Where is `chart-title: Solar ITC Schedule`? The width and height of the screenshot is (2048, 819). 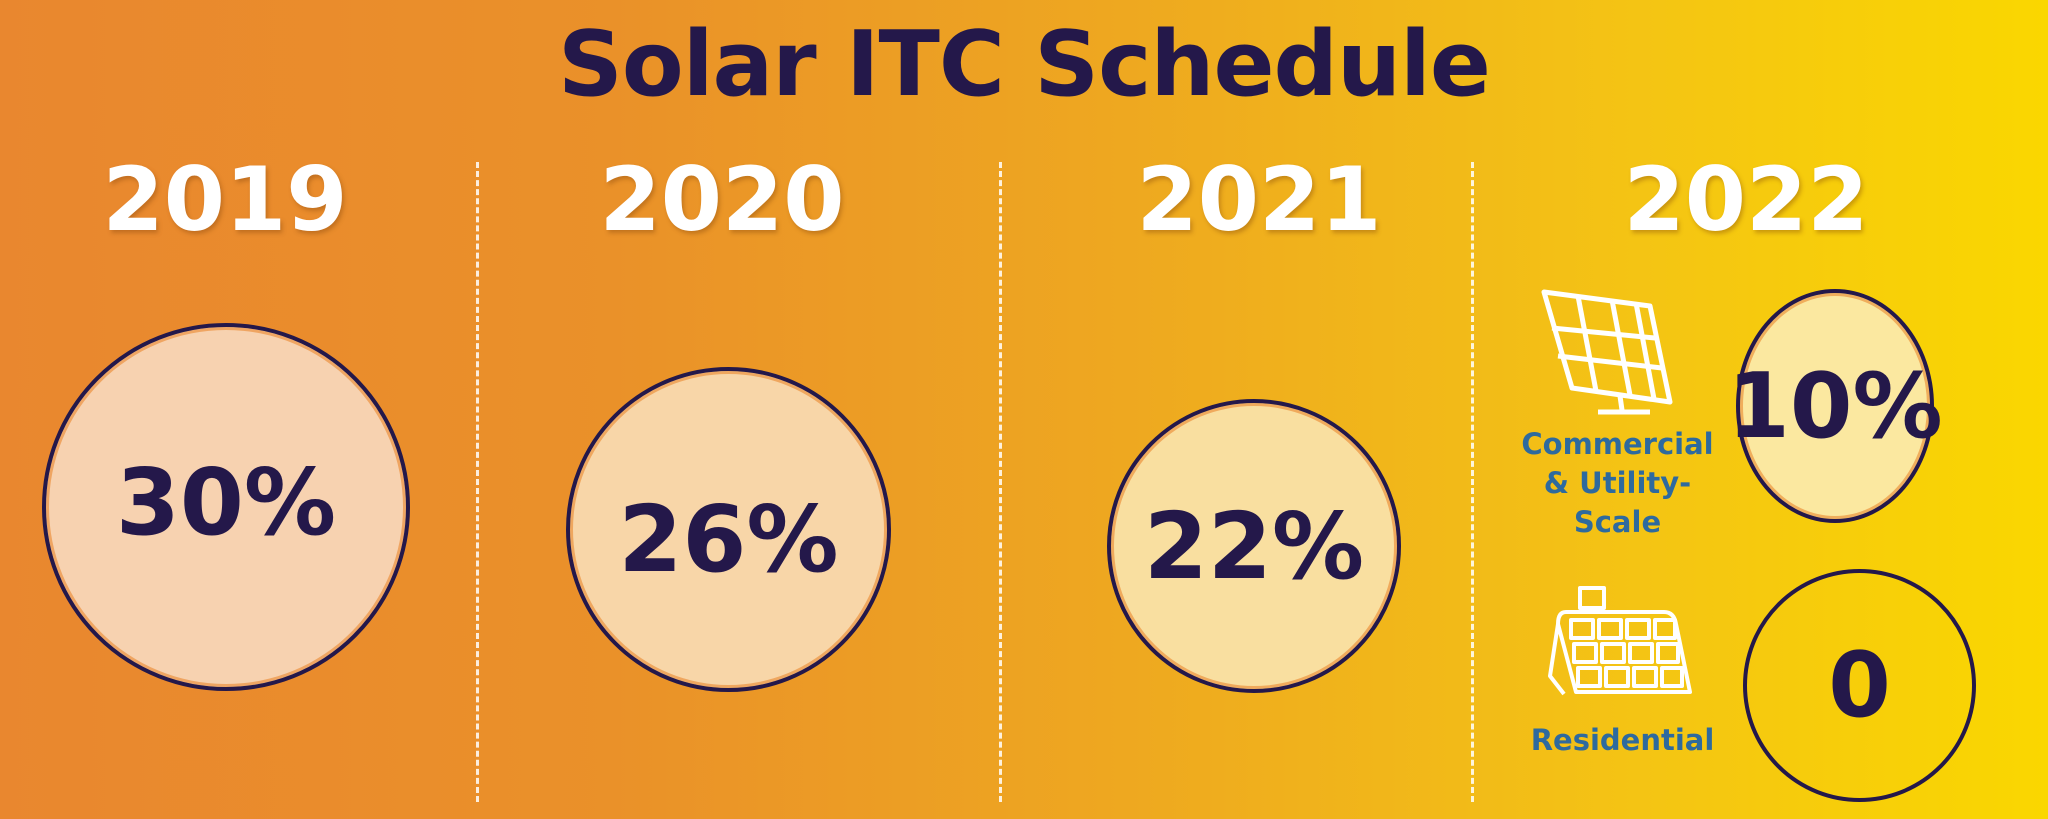
chart-title: Solar ITC Schedule is located at coordinates (1024, 64).